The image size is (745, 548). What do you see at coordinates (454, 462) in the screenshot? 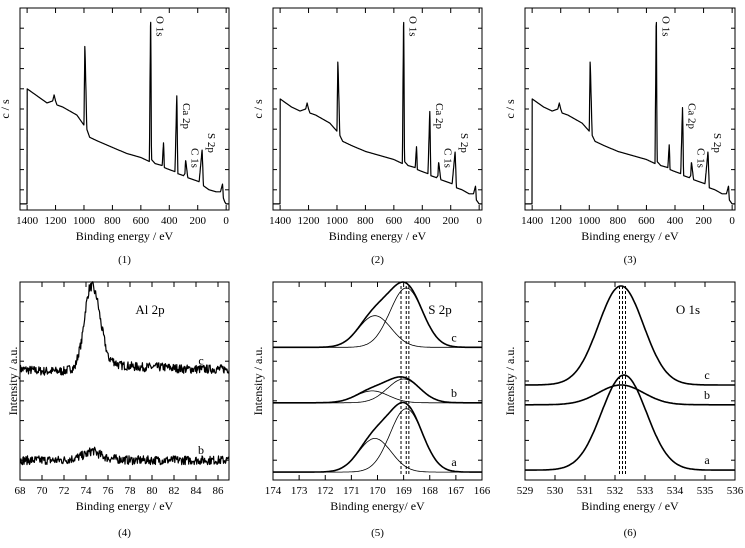
I see `series-label-a: a` at bounding box center [454, 462].